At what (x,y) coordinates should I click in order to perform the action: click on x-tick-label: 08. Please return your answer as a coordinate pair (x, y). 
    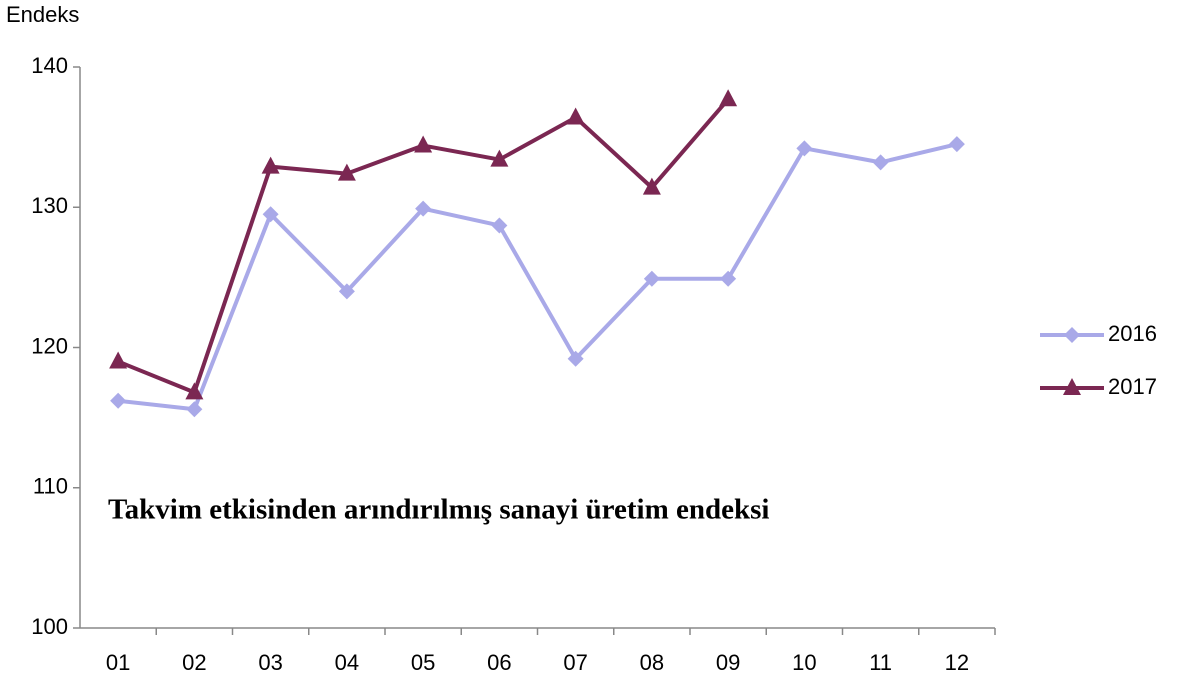
    Looking at the image, I should click on (652, 662).